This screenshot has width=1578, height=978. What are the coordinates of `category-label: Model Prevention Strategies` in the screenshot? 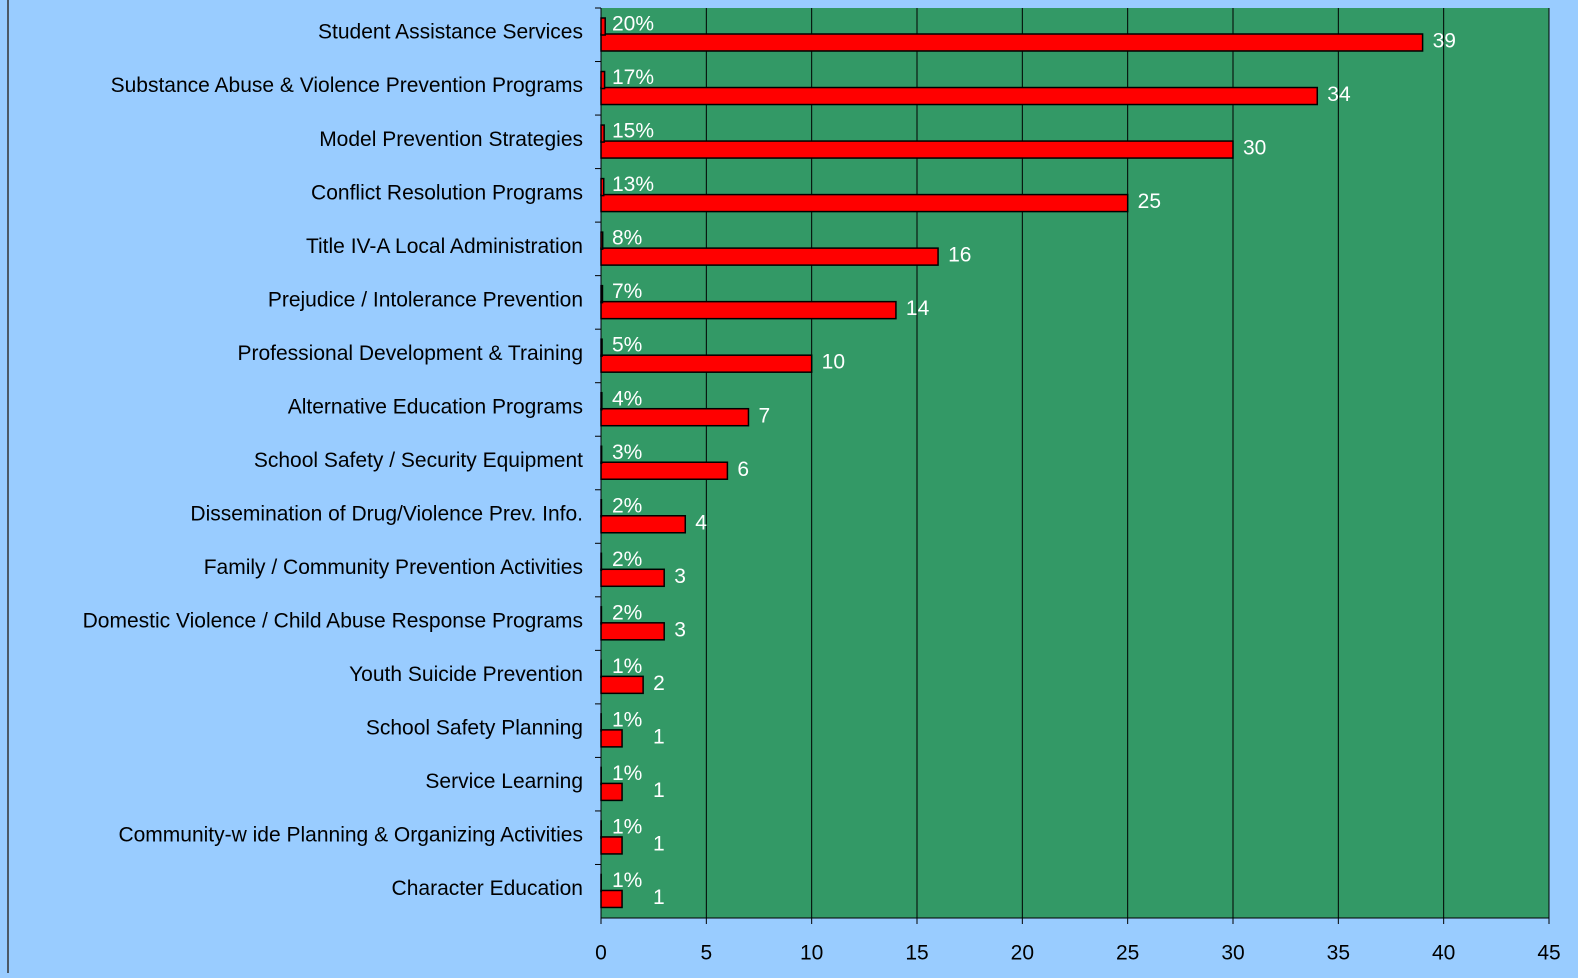 It's located at (451, 139).